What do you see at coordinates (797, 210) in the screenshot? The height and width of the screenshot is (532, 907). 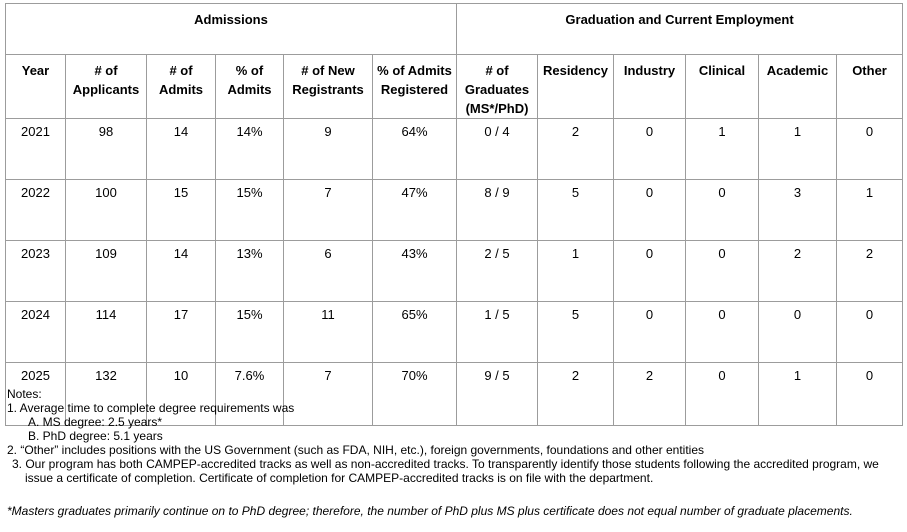 I see `cell-academic: 3` at bounding box center [797, 210].